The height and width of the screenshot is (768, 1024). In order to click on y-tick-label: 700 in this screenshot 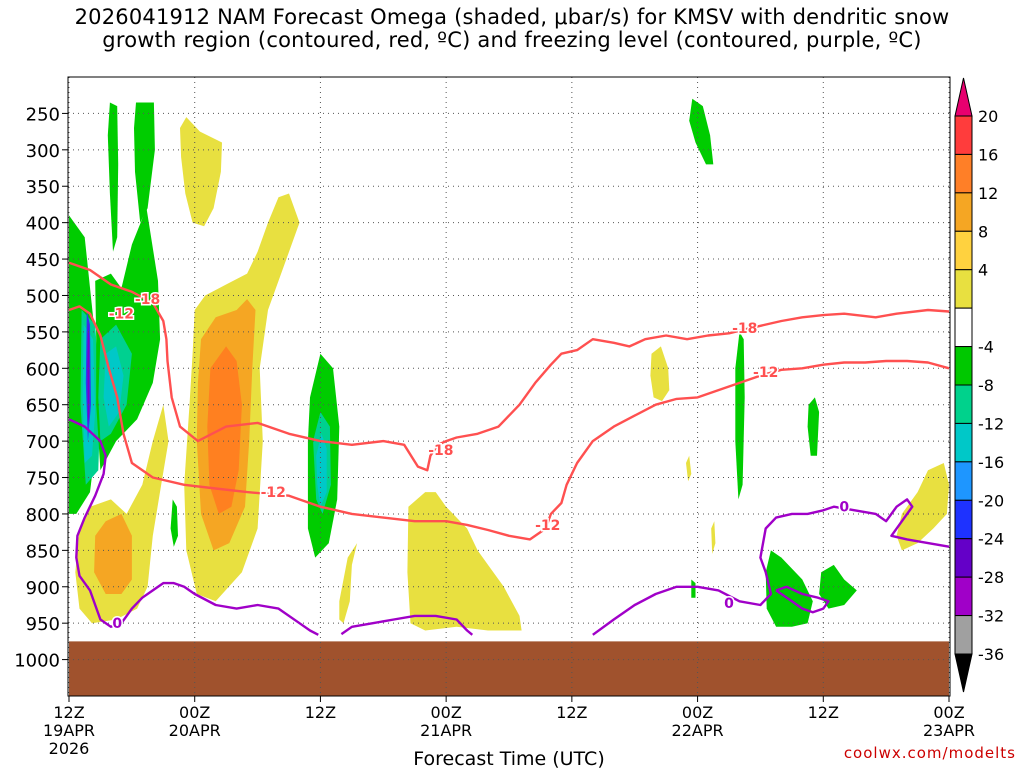, I will do `click(43, 442)`.